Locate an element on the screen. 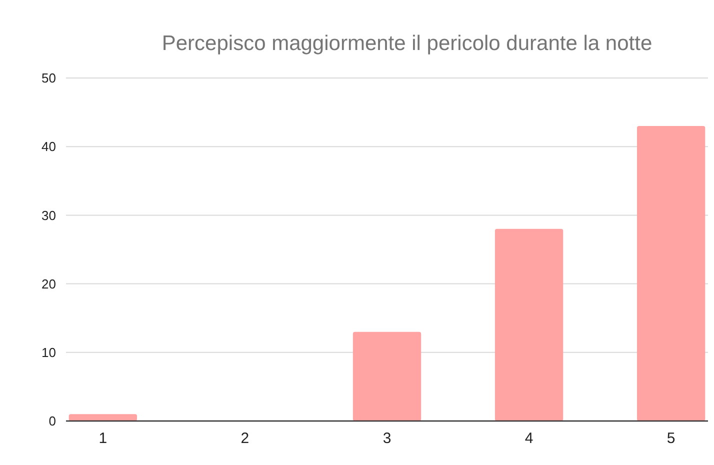 This screenshot has width=714, height=465. x-tick-label: 2 is located at coordinates (245, 438).